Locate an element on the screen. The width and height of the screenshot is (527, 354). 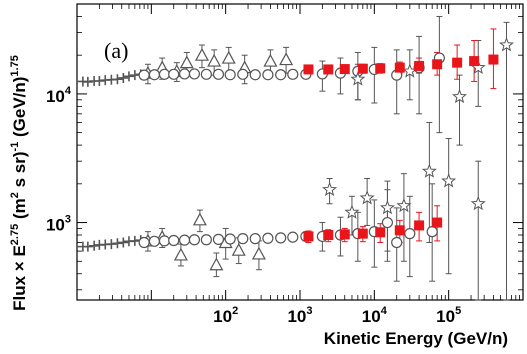
x-tick-label: 10⁴ is located at coordinates (375, 315).